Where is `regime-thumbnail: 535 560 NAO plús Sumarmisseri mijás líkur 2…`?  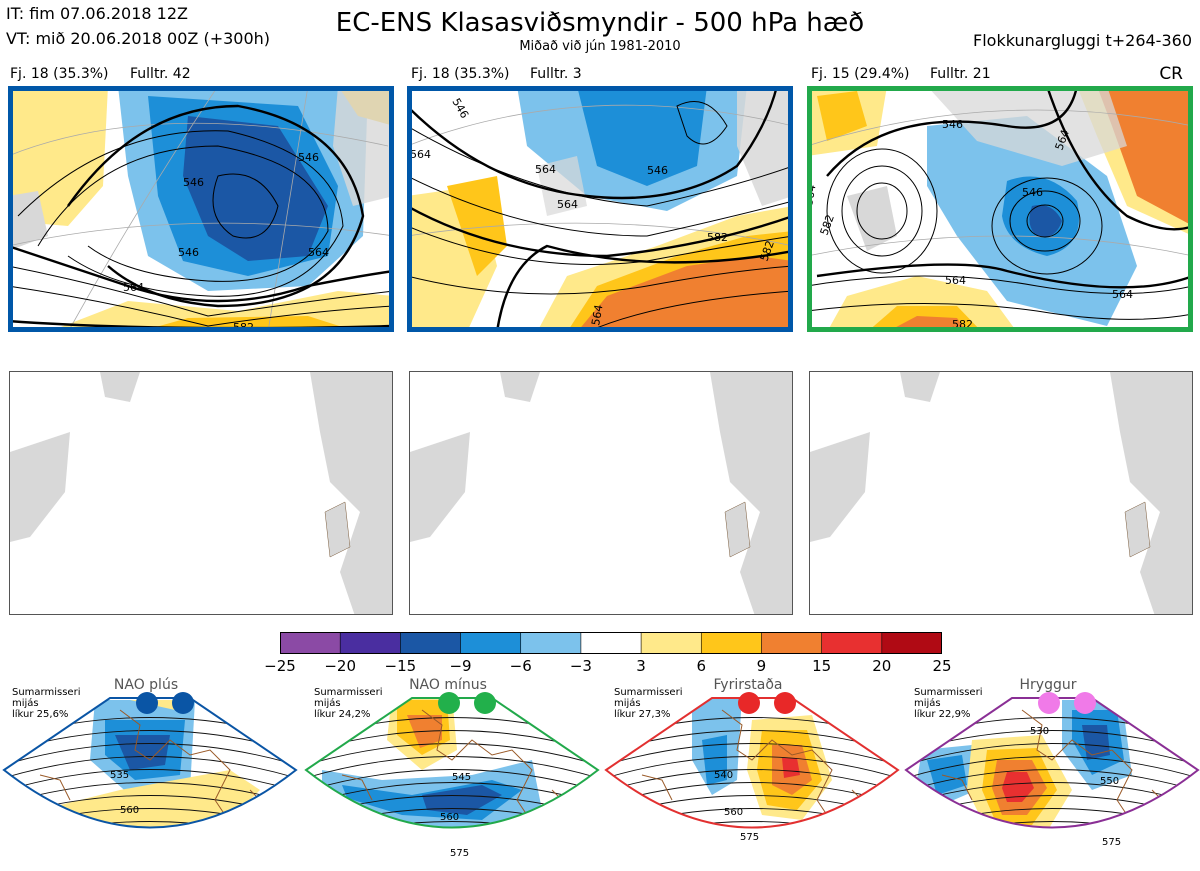
regime-thumbnail: 535 560 NAO plús Sumarmisseri mijás líkur 2… is located at coordinates (150, 774).